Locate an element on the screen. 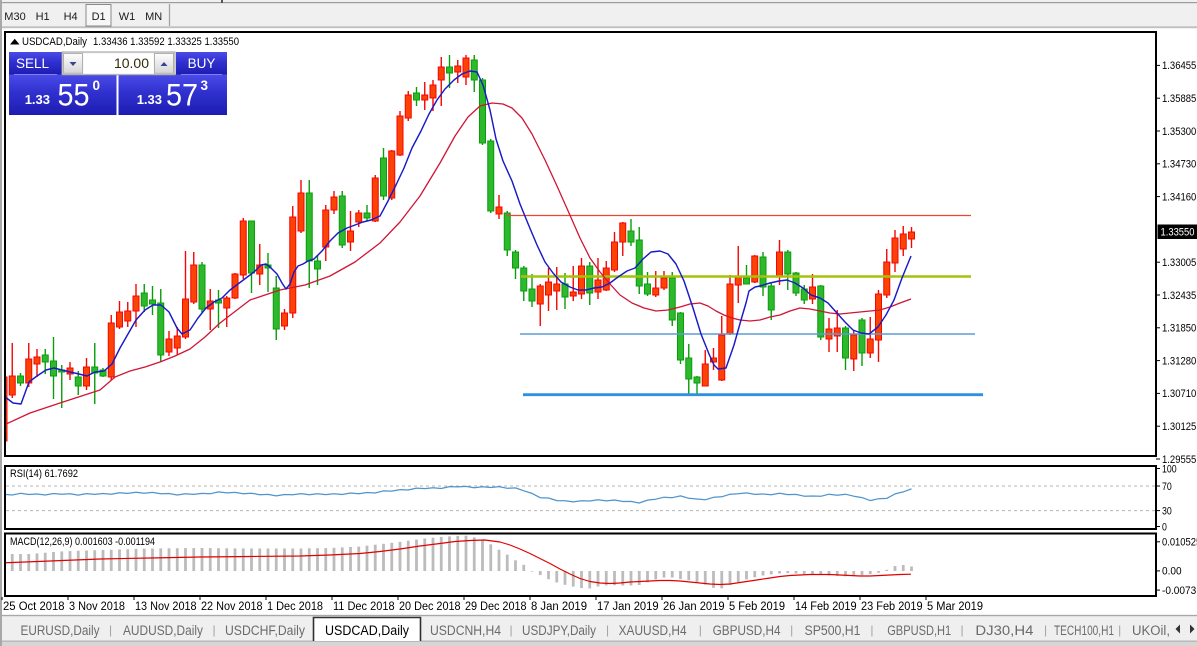 This screenshot has height=646, width=1197. svg-text: 1.35885 is located at coordinates (1179, 99).